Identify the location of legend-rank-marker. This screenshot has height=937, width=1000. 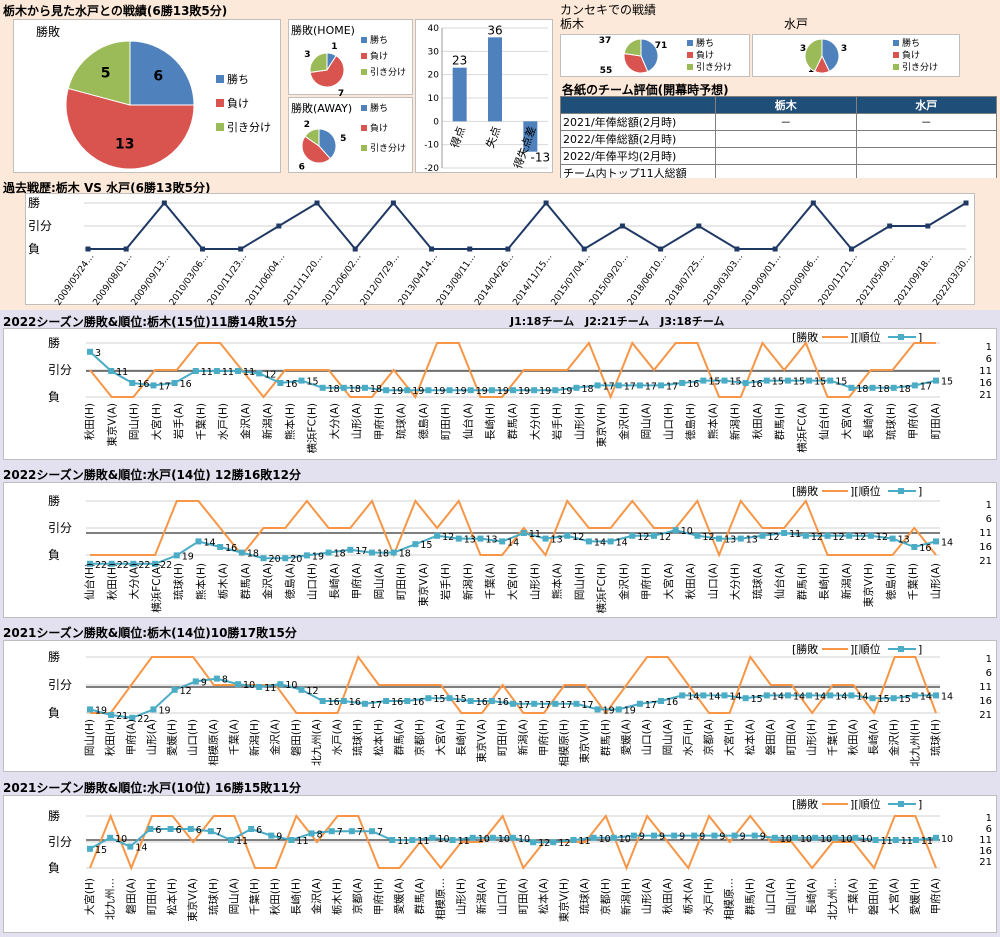
(901, 491).